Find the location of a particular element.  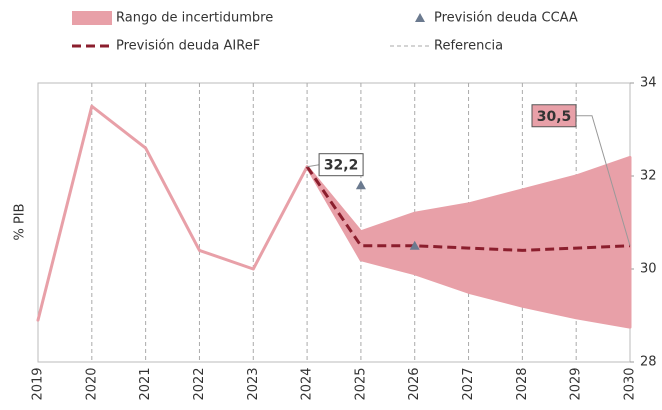

y-axis-label: % PIB is located at coordinates (20, 221).